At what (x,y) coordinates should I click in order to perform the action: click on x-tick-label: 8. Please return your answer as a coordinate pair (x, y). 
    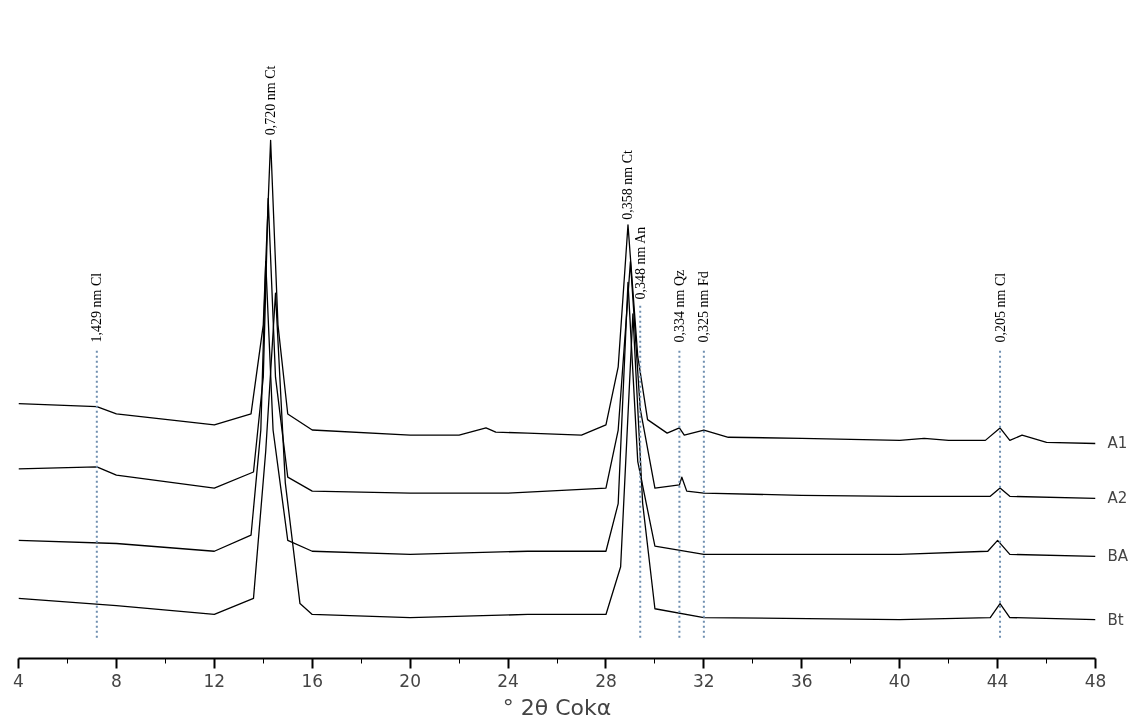
    Looking at the image, I should click on (116, 680).